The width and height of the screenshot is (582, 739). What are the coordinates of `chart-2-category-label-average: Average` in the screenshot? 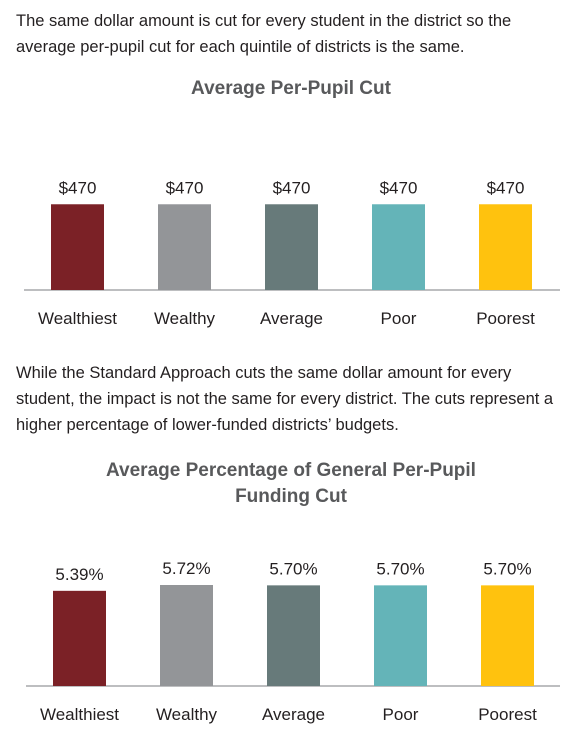 It's located at (293, 714).